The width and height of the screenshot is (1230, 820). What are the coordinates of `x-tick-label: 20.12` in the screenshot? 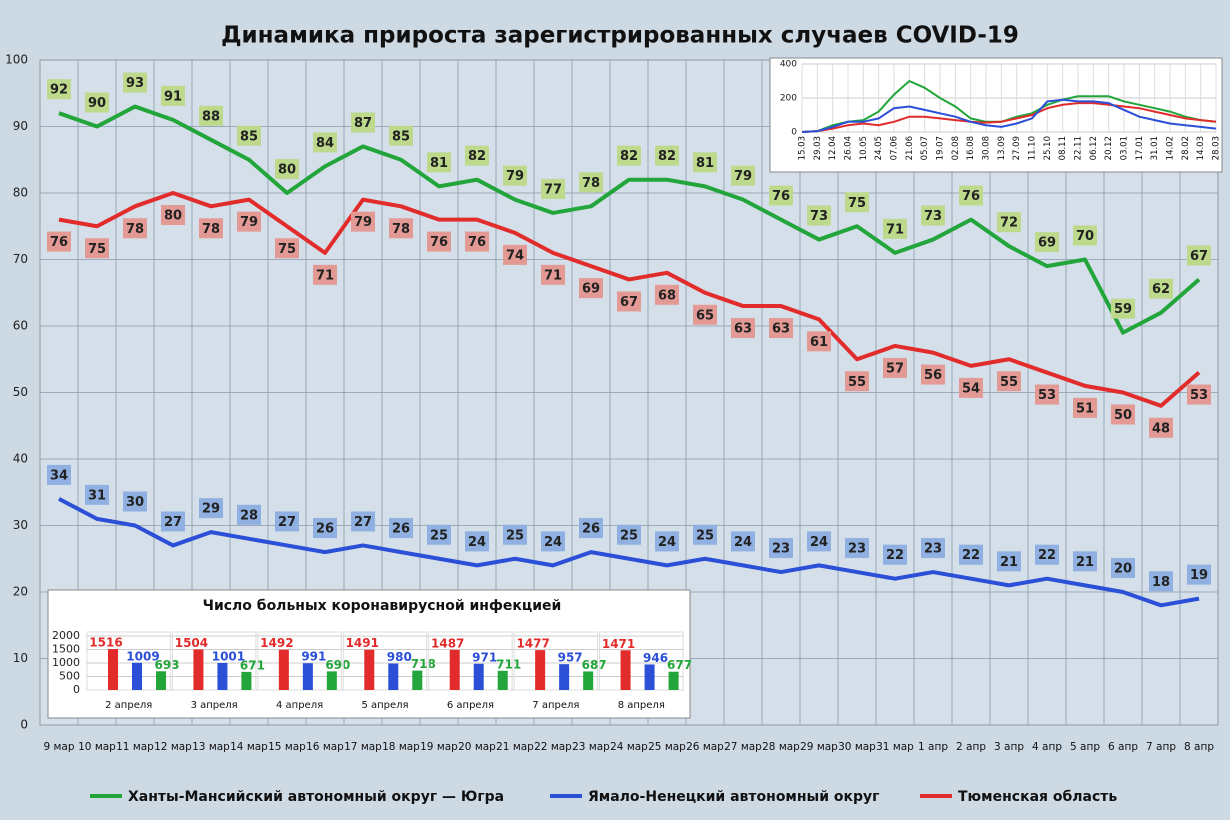 It's located at (1109, 148).